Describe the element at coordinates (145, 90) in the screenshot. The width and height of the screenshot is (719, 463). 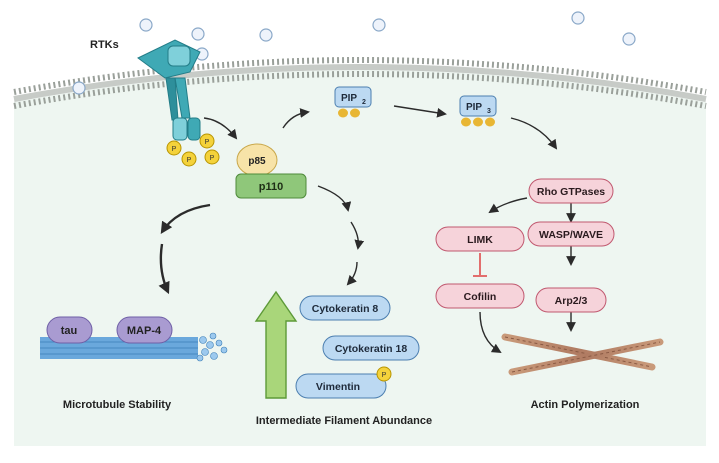
I see `rtk-receptor-icon: RTKs` at that location.